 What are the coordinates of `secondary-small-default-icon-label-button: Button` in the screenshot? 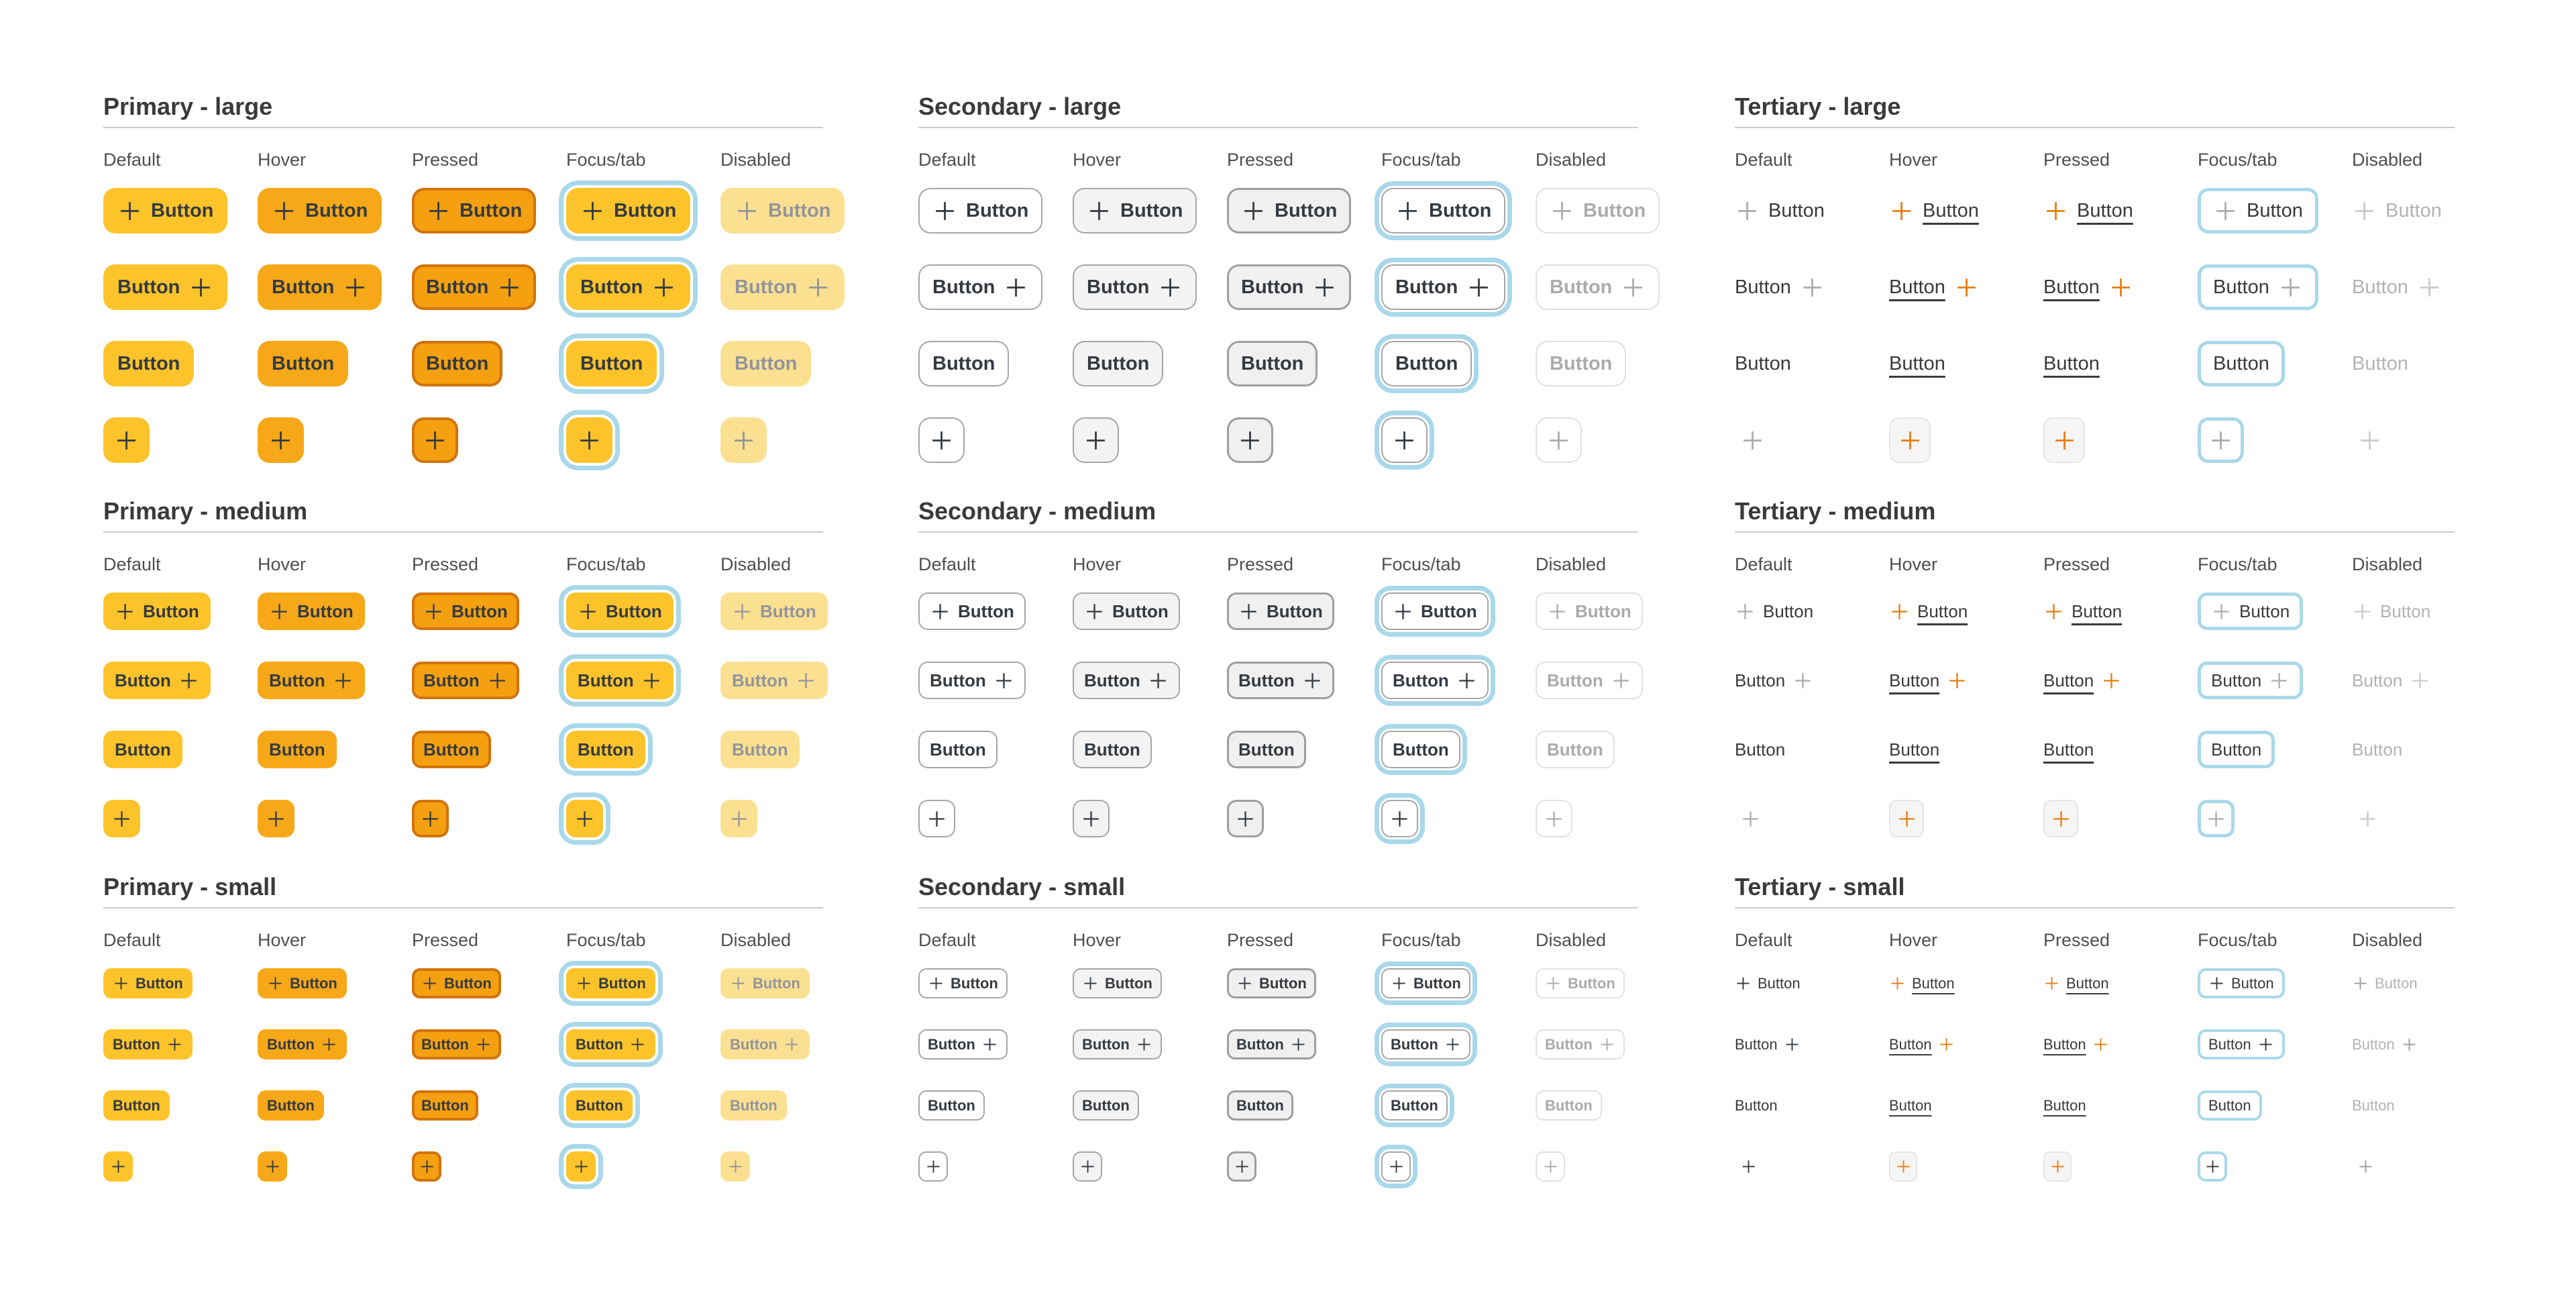 It's located at (963, 983).